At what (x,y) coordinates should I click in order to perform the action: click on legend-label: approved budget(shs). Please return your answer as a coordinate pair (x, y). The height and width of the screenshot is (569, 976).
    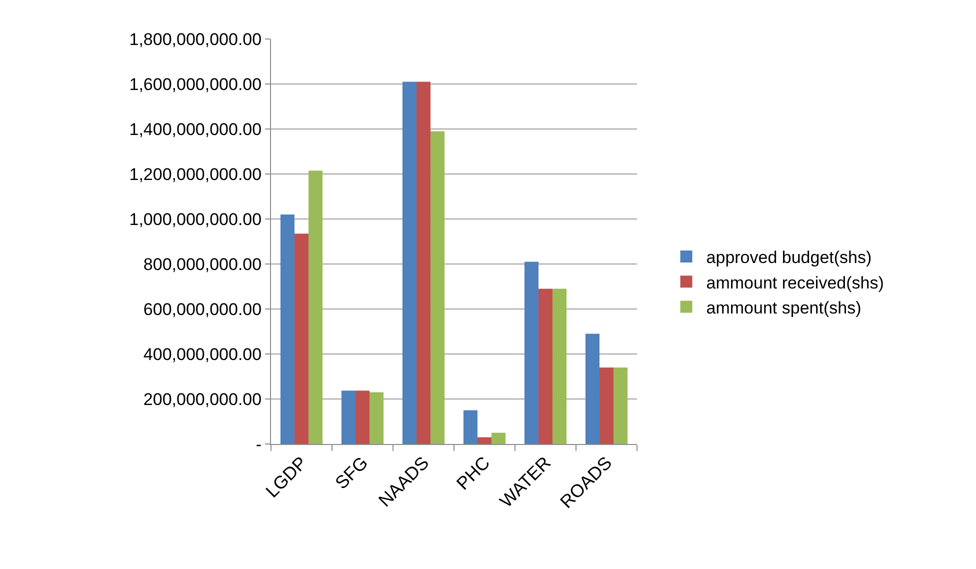
    Looking at the image, I should click on (789, 258).